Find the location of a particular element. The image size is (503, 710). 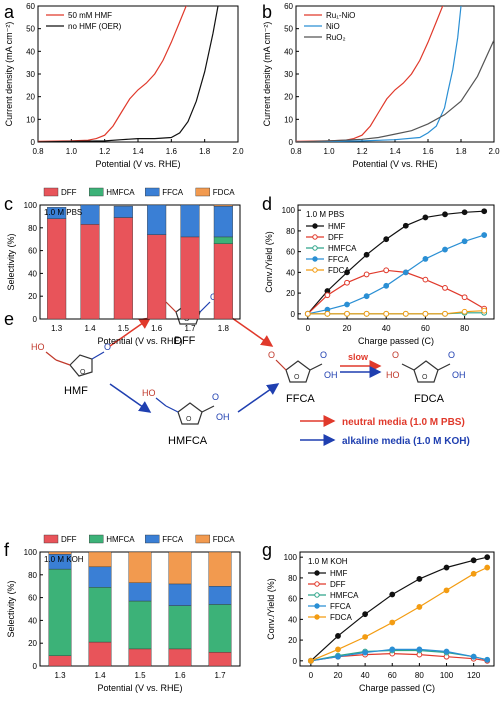

x-tick-label: 1.2 is located at coordinates (105, 151).